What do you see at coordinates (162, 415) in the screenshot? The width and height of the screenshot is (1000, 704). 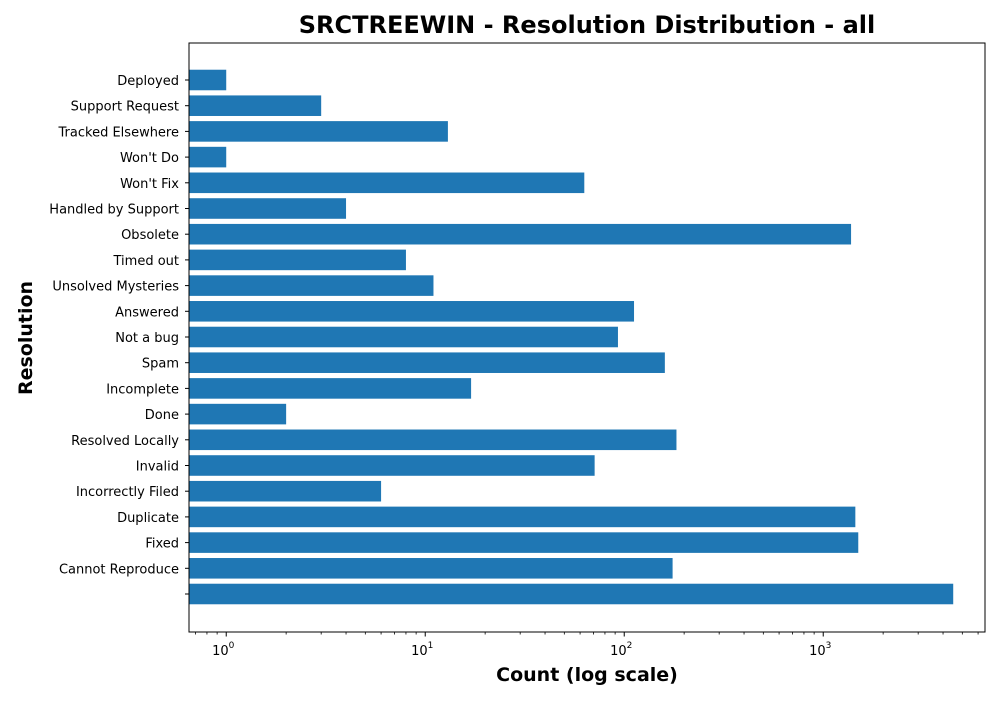 I see `y-tick-label: Done` at bounding box center [162, 415].